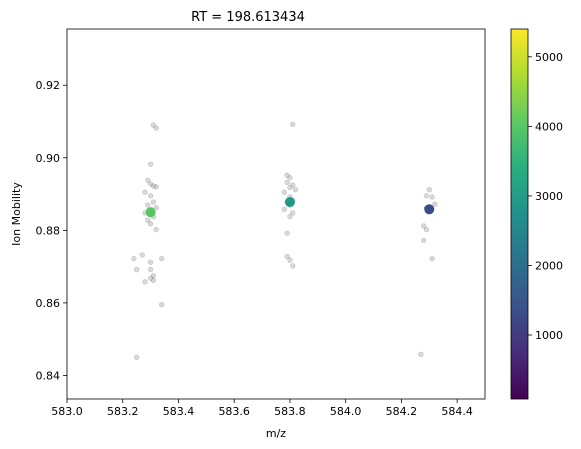 This screenshot has width=581, height=449. I want to click on x-tick-label: 583.8, so click(290, 411).